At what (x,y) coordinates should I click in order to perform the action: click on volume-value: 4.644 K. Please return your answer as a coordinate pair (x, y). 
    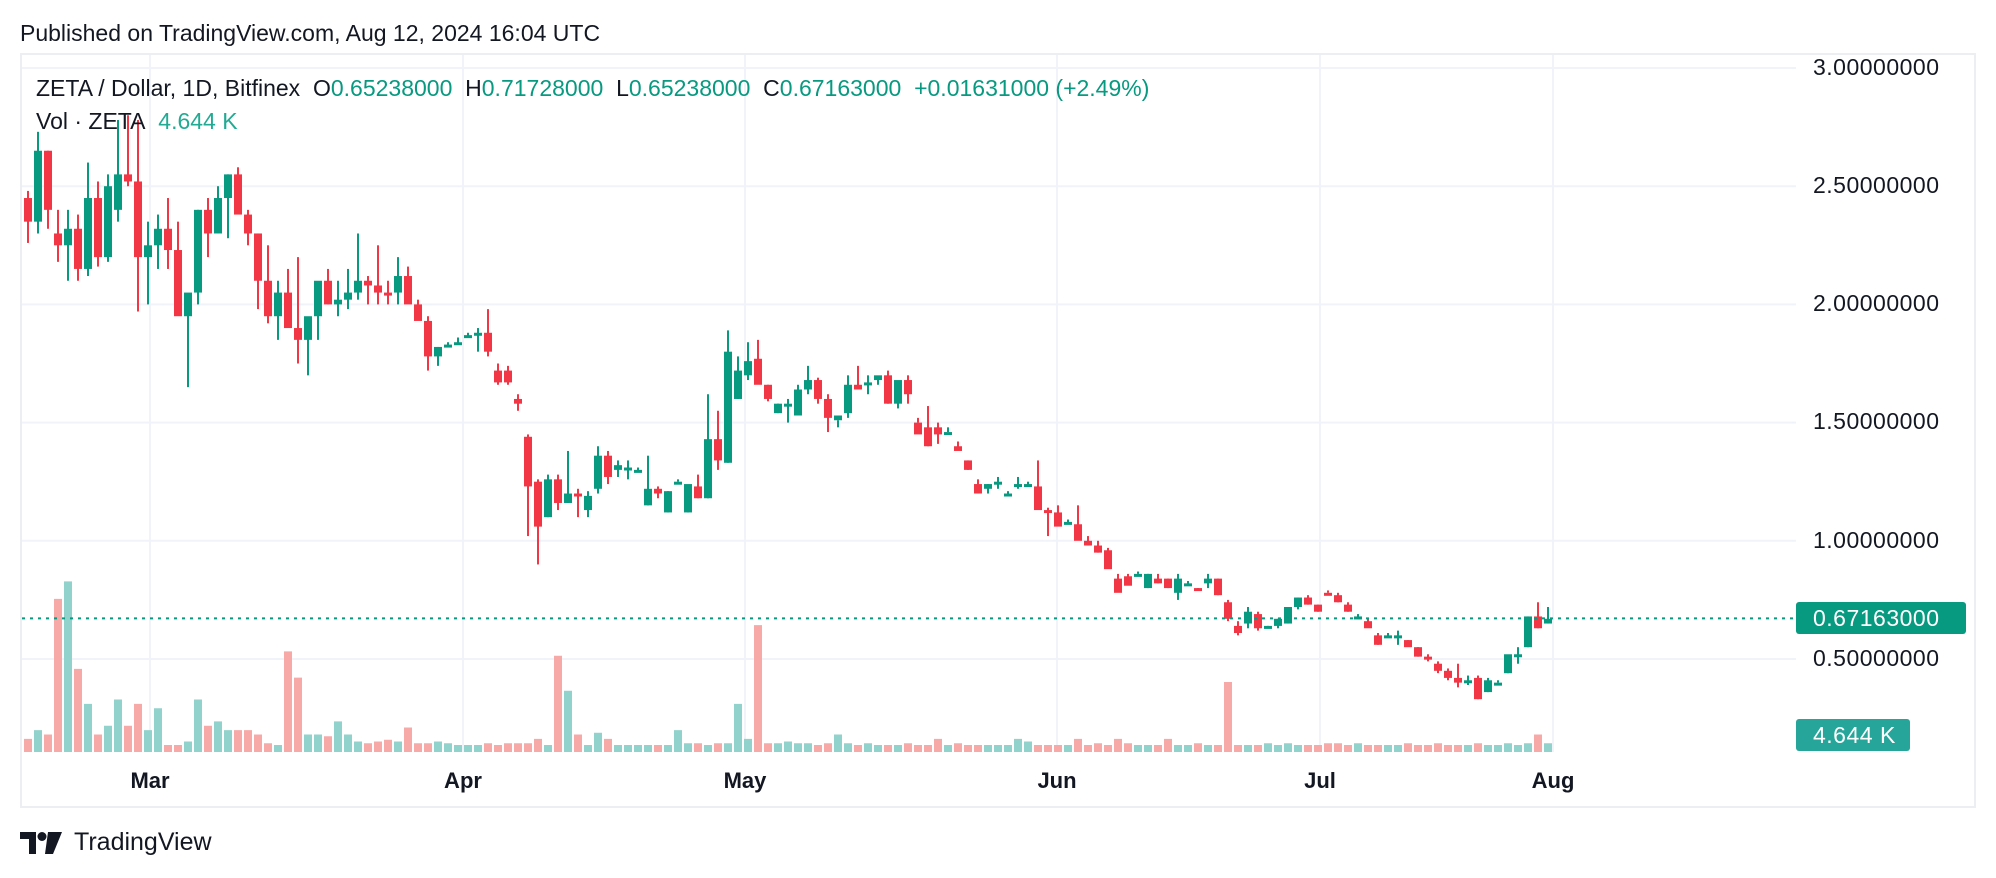
    Looking at the image, I should click on (198, 121).